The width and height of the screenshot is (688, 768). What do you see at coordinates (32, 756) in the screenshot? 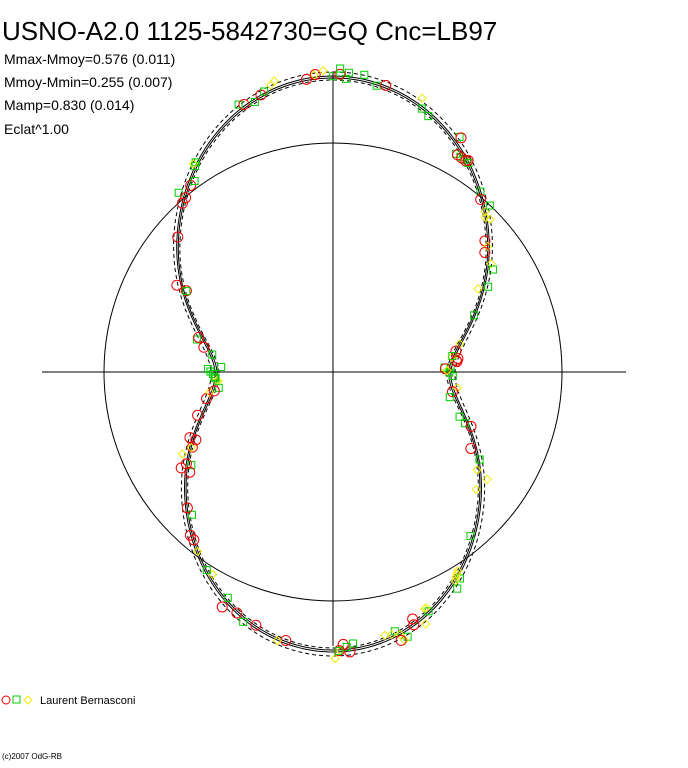
I see `footer: (c)2007 OdG-RB` at bounding box center [32, 756].